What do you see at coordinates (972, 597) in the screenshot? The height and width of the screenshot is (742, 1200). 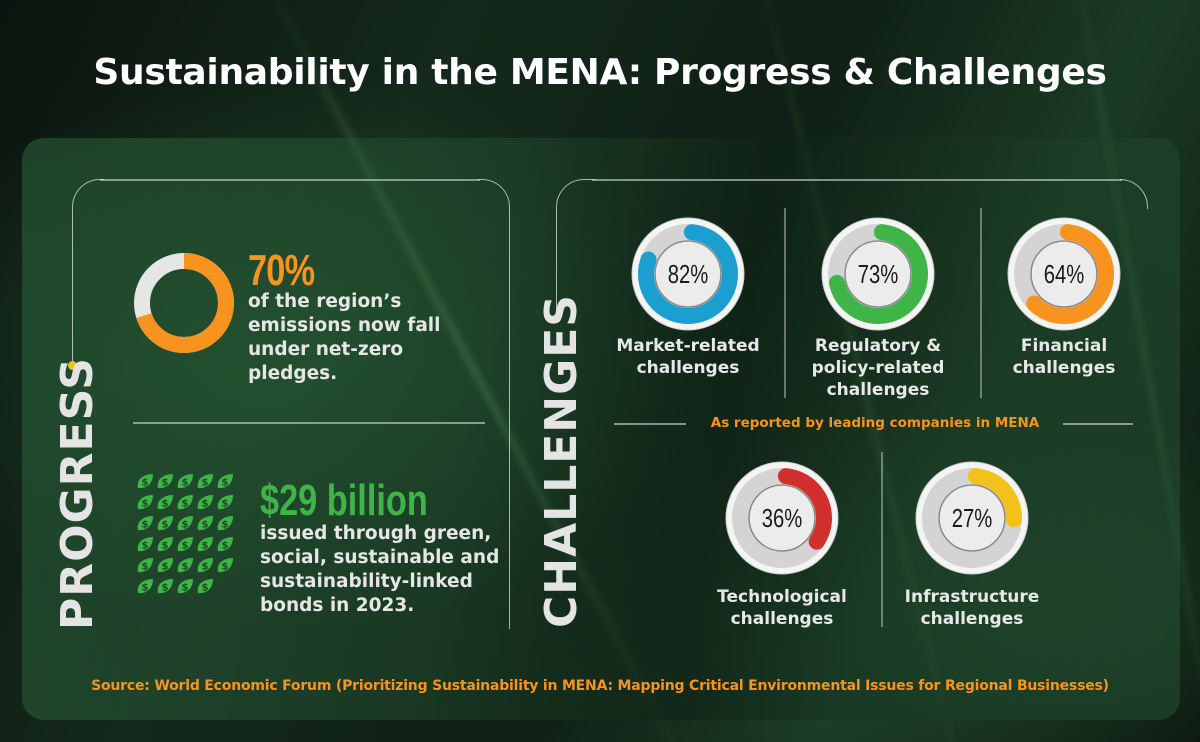 I see `challenge-label-line: Infrastructure` at bounding box center [972, 597].